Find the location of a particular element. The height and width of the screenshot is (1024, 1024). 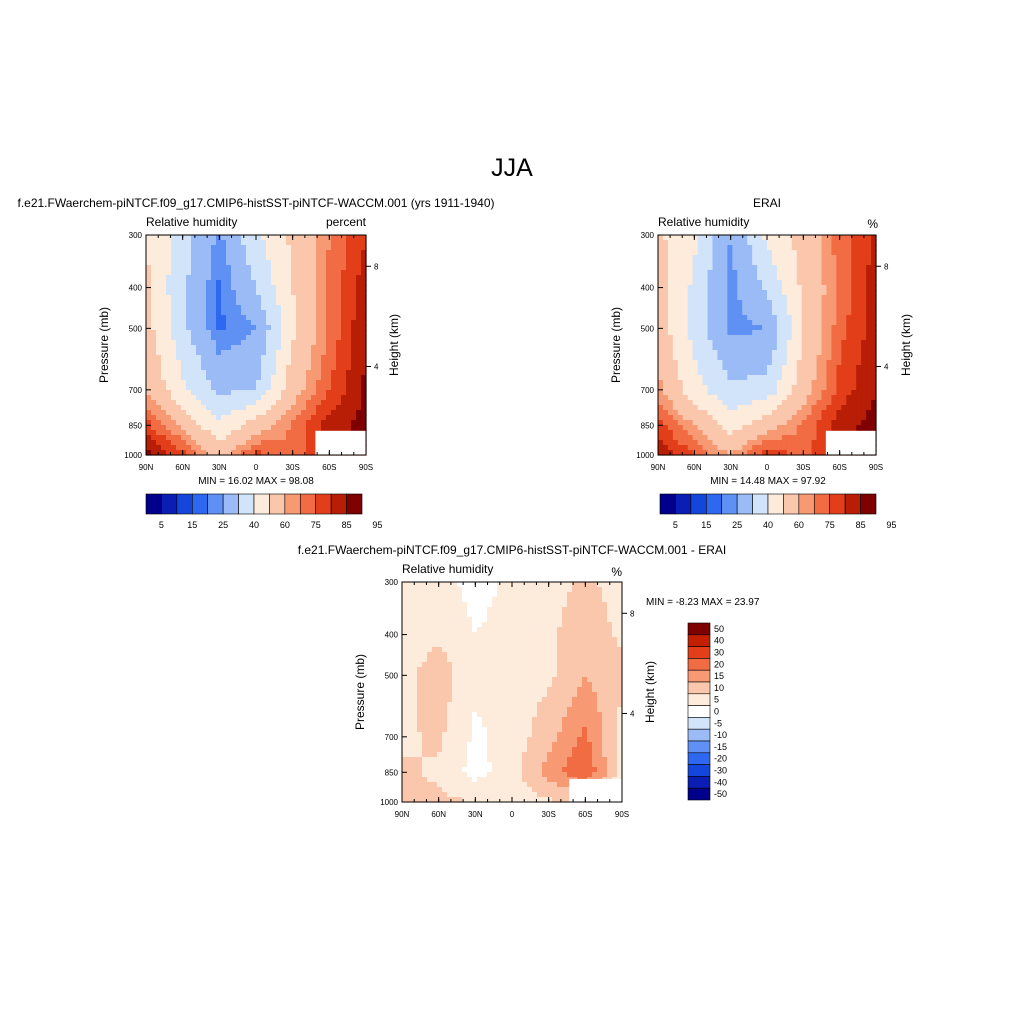

y-tick-label: 1000 is located at coordinates (645, 455).